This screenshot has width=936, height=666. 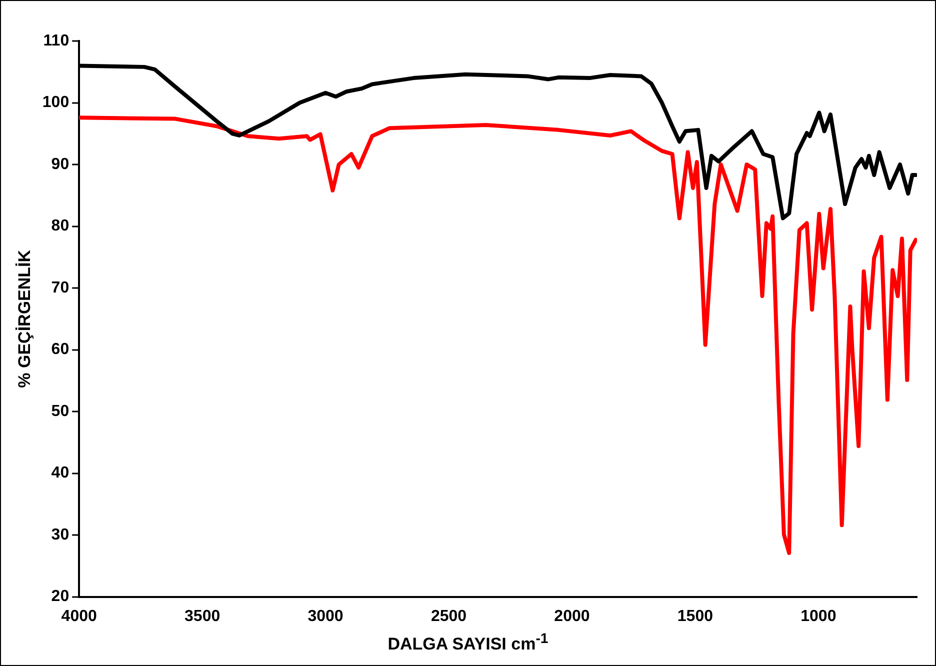 What do you see at coordinates (60, 535) in the screenshot?
I see `y-tick-label: 30` at bounding box center [60, 535].